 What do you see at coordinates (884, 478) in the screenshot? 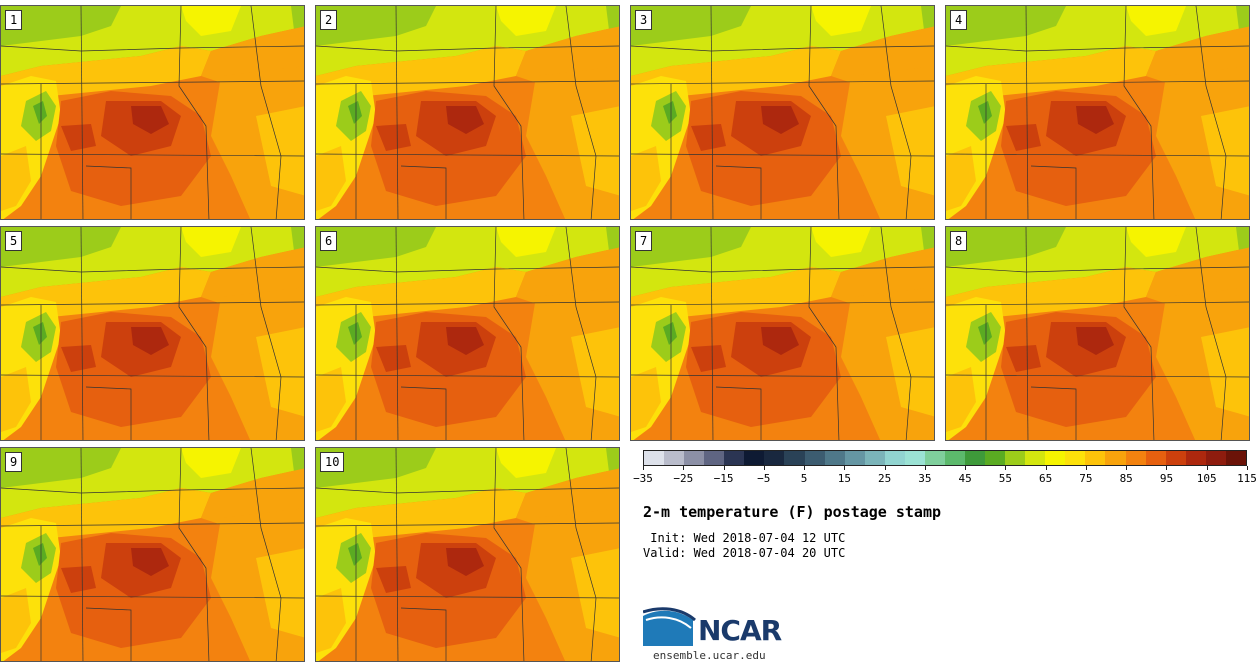
I see `colorbar-tick-label: 25` at bounding box center [884, 478].